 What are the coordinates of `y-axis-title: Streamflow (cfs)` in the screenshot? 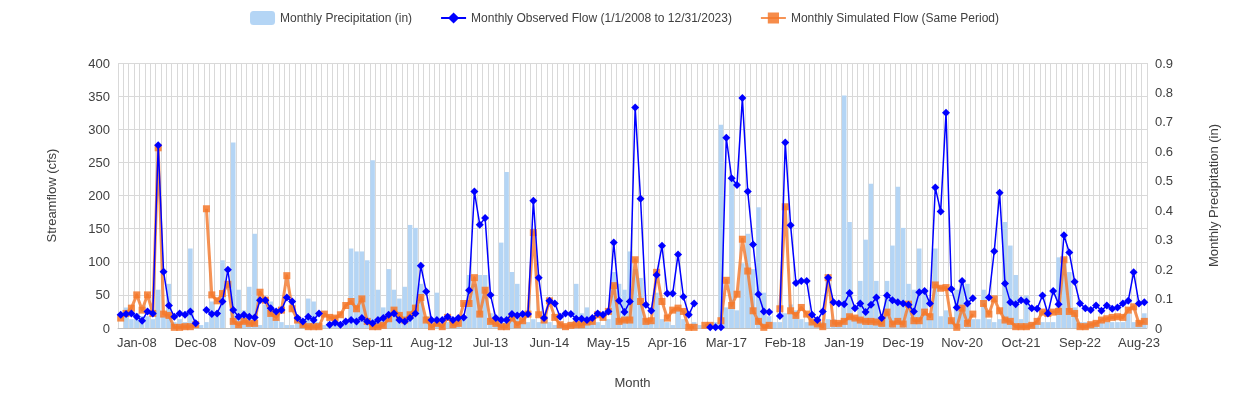 It's located at (51, 195).